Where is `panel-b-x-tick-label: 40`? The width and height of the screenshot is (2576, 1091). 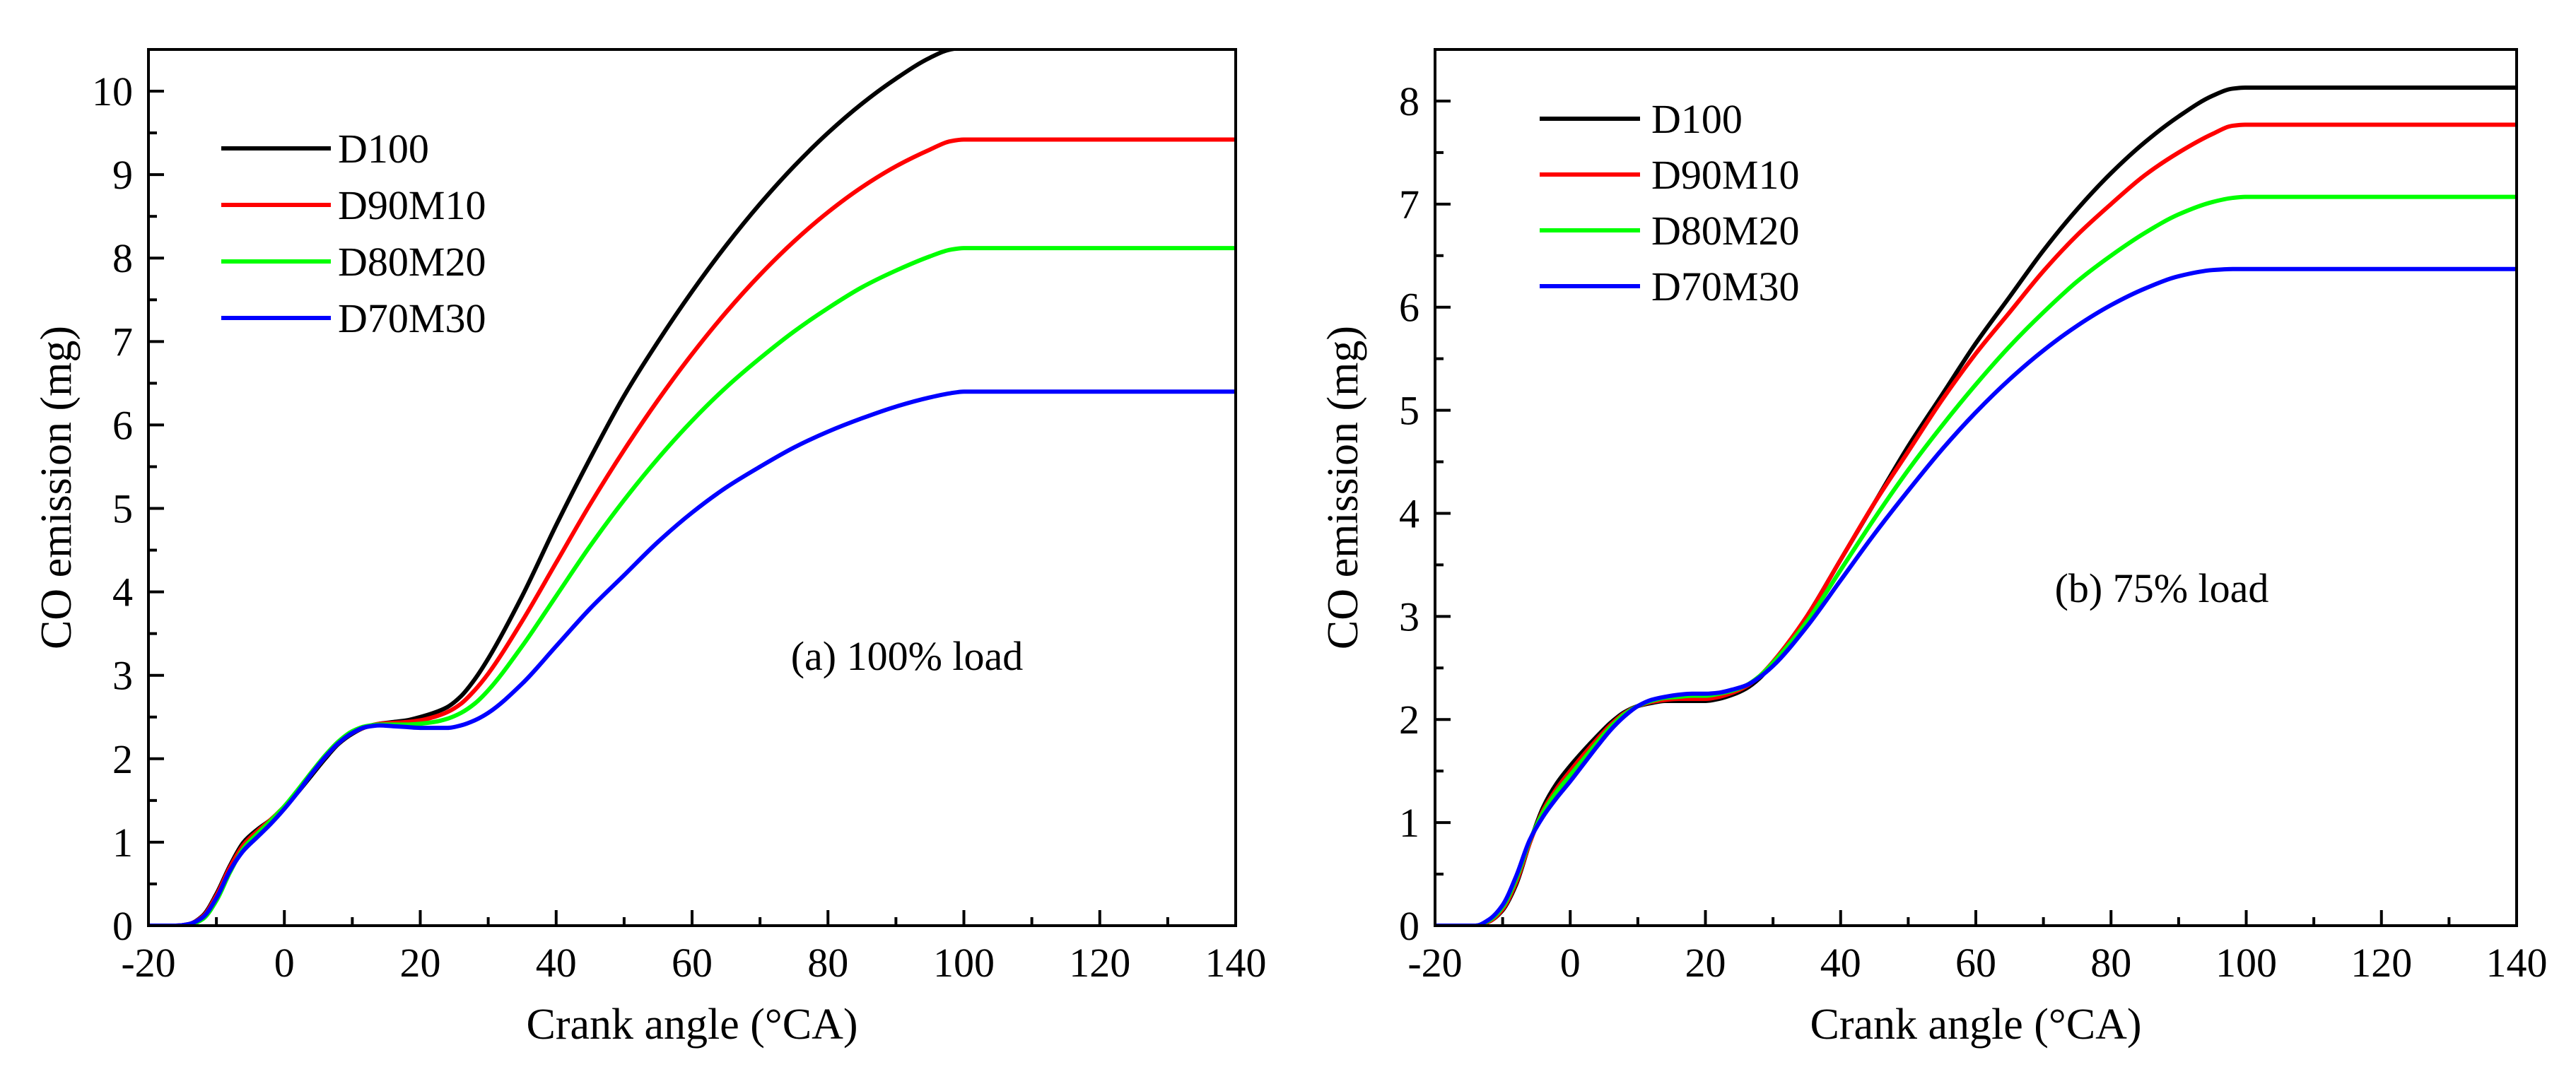
panel-b-x-tick-label: 40 is located at coordinates (1841, 963).